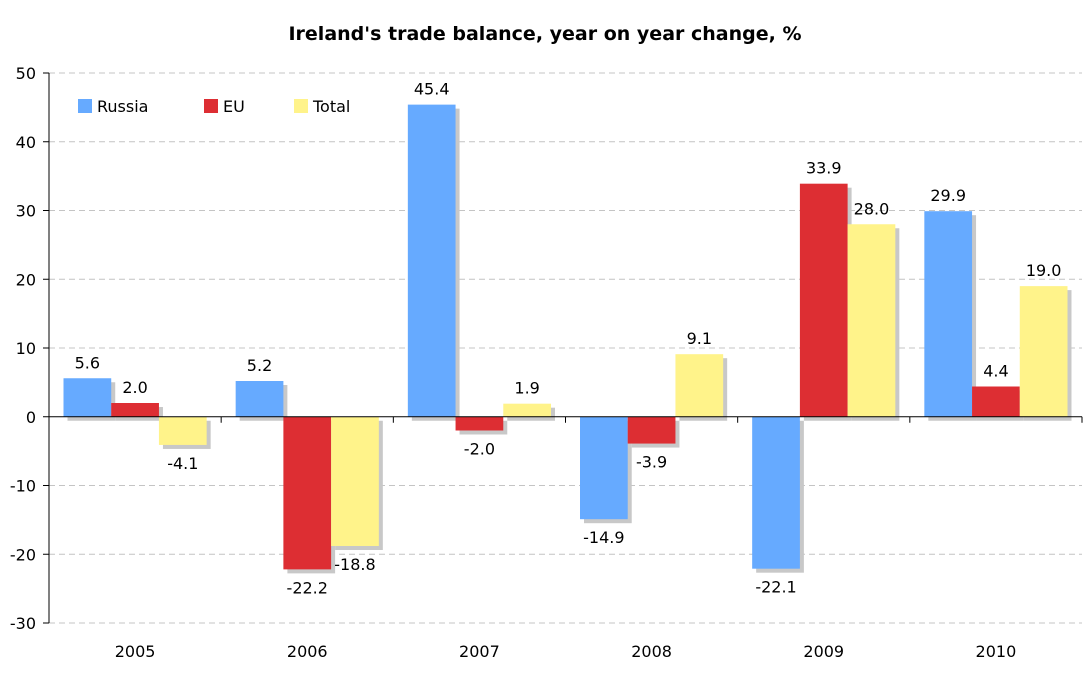  What do you see at coordinates (331, 106) in the screenshot?
I see `legend-label-total: Total` at bounding box center [331, 106].